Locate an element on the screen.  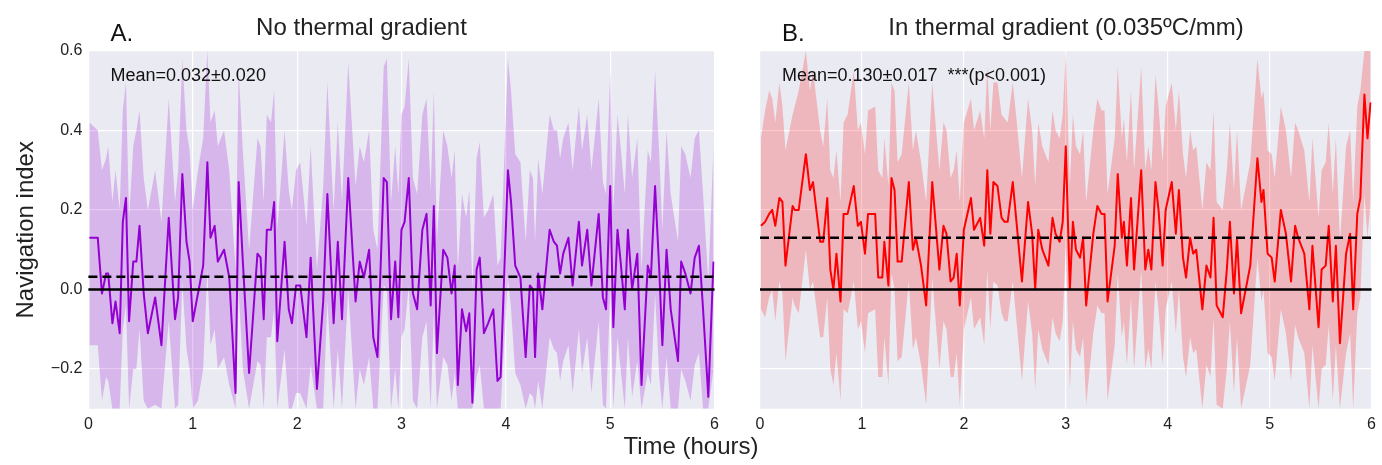
text: B. is located at coordinates (793, 32).